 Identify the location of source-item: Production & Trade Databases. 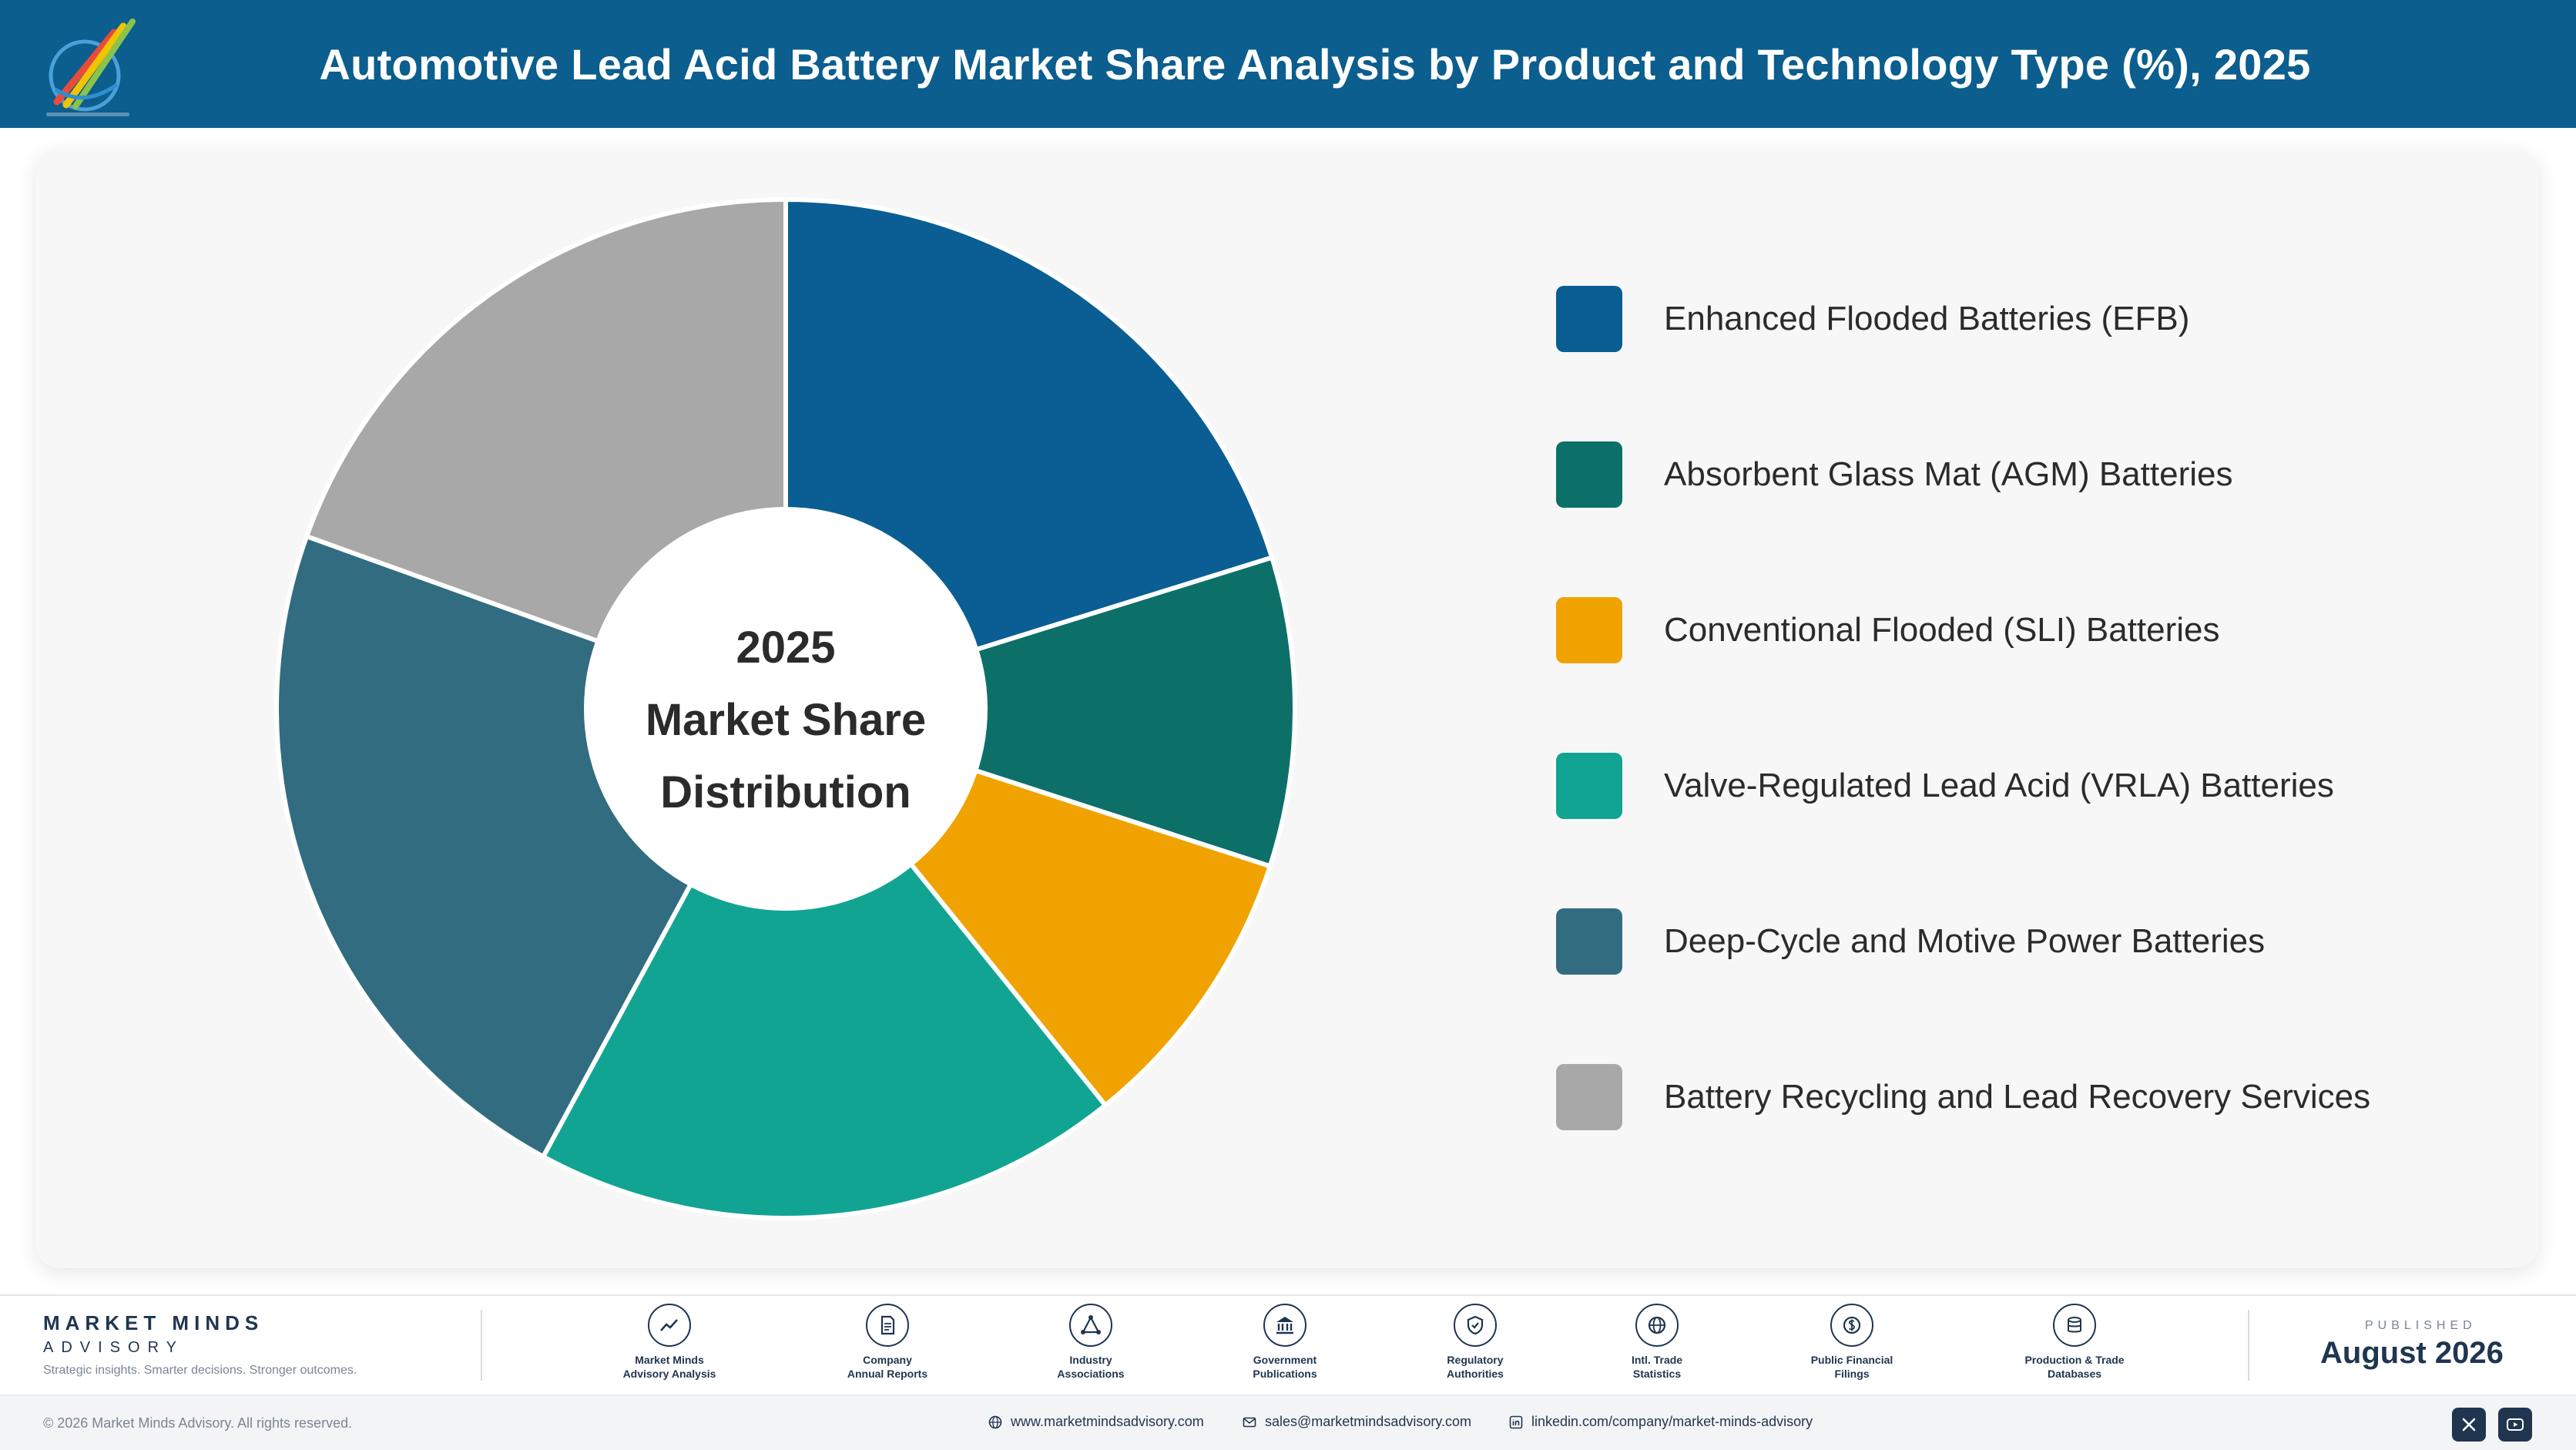
(2074, 1342).